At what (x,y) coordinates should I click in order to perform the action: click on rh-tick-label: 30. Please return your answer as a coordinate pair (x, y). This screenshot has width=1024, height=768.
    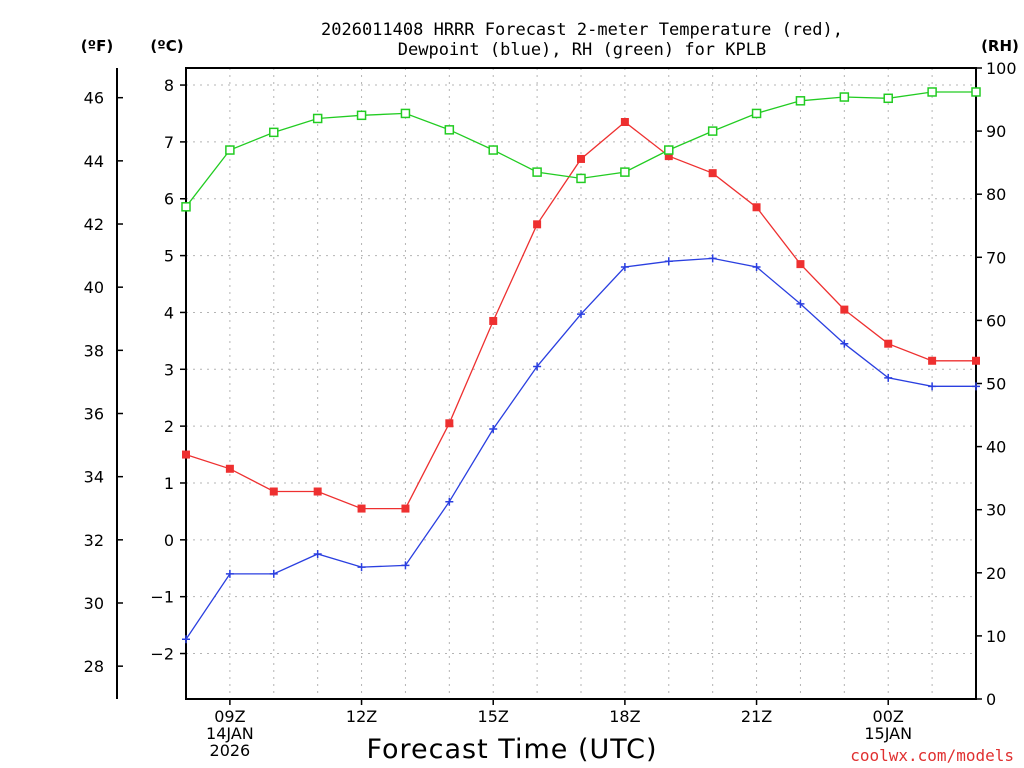
    Looking at the image, I should click on (996, 510).